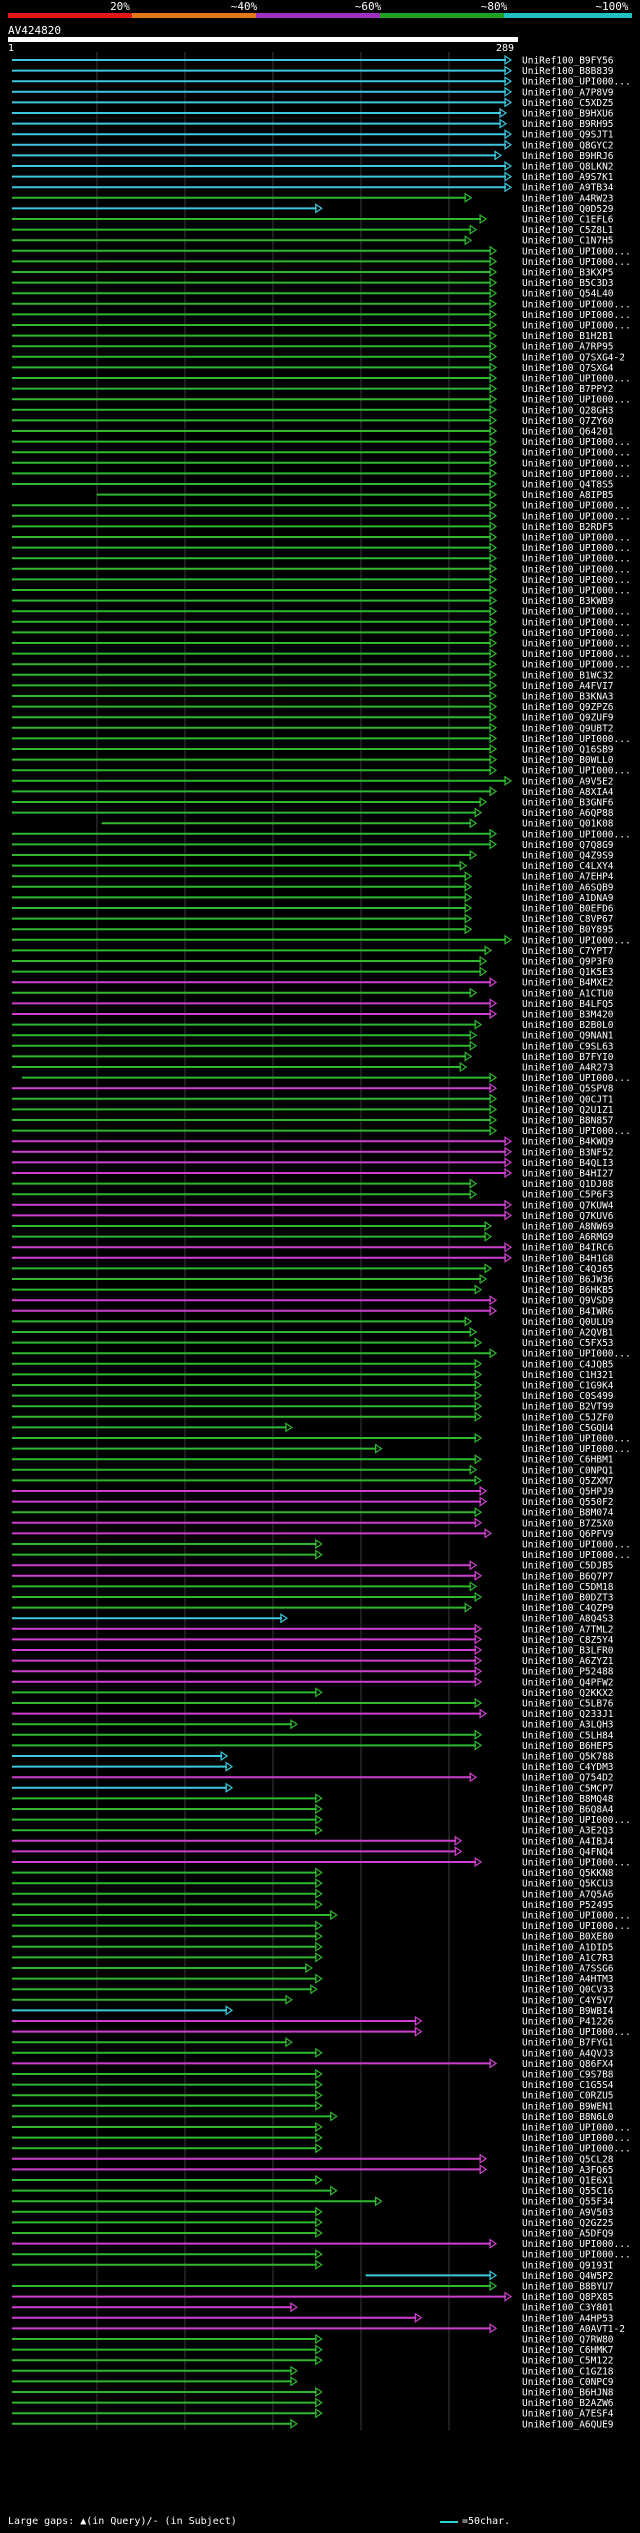  Describe the element at coordinates (313, 855) in the screenshot. I see `hit-row: UniRef100_Q4Z9S9` at that location.